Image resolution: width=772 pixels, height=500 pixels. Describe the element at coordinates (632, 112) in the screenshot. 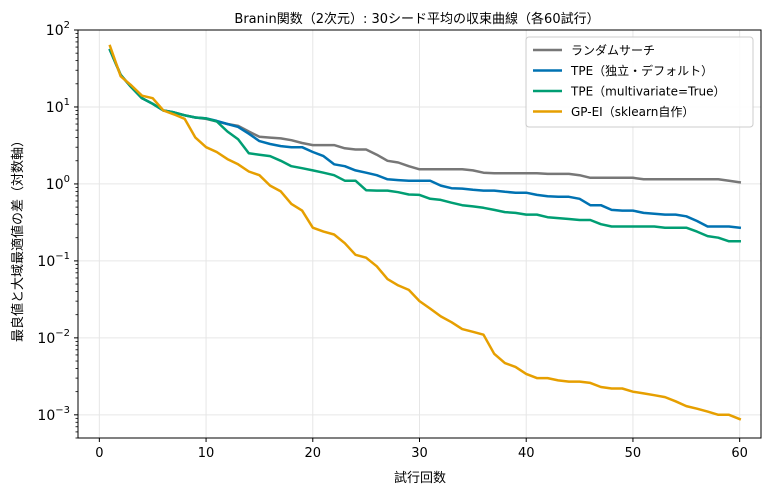

I see `legend-label-3: GP-EI（sklearn自作）` at that location.